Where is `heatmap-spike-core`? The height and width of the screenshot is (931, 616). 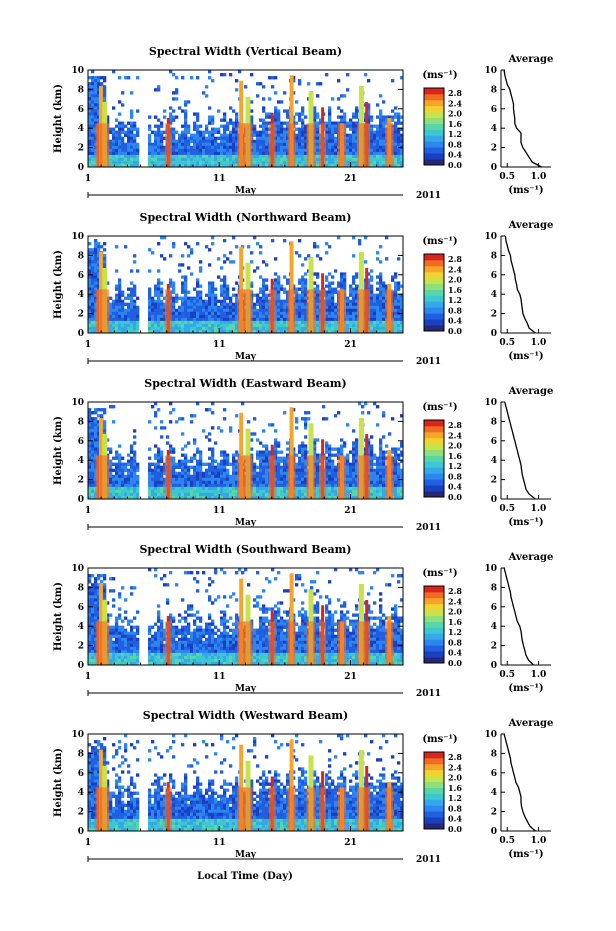
heatmap-spike-core is located at coordinates (367, 311).